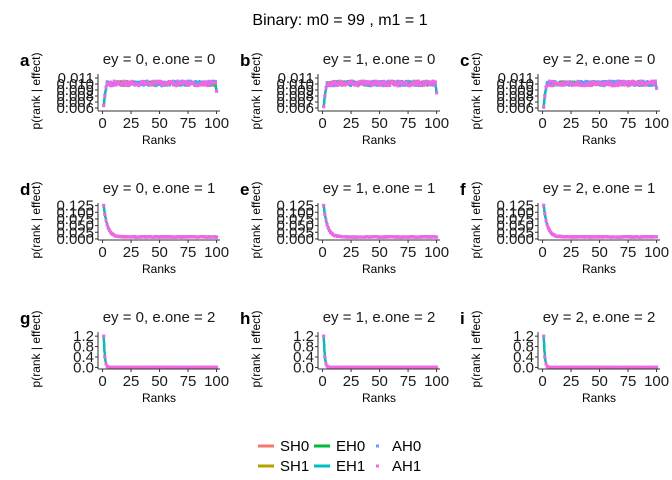 Image resolution: width=672 pixels, height=480 pixels. I want to click on series-line-EH0, so click(599, 222).